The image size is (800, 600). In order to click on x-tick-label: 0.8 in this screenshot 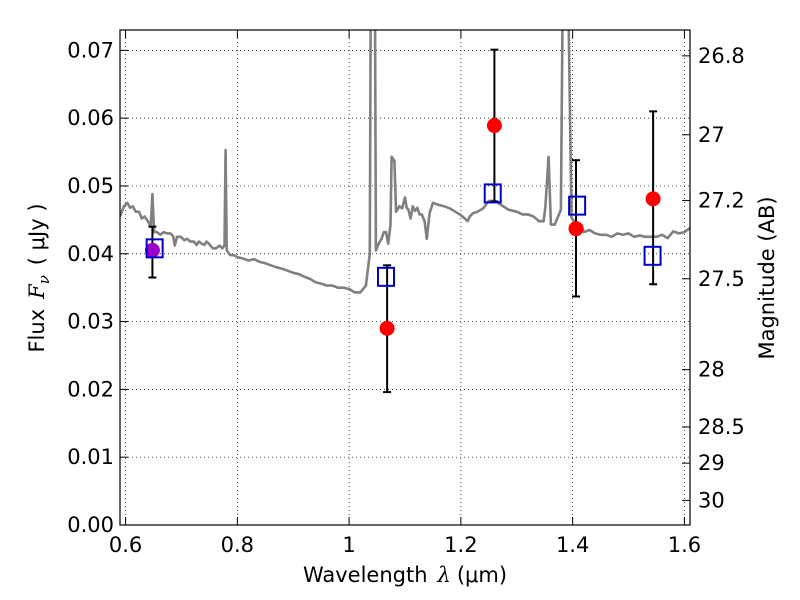, I will do `click(237, 545)`.